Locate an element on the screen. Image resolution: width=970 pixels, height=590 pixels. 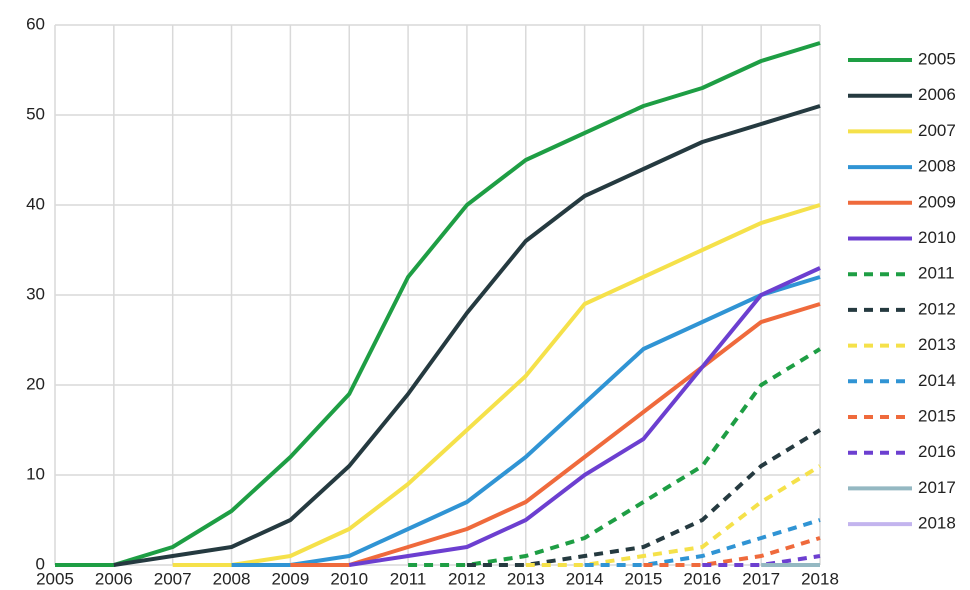
legend-label: 2016 is located at coordinates (937, 451).